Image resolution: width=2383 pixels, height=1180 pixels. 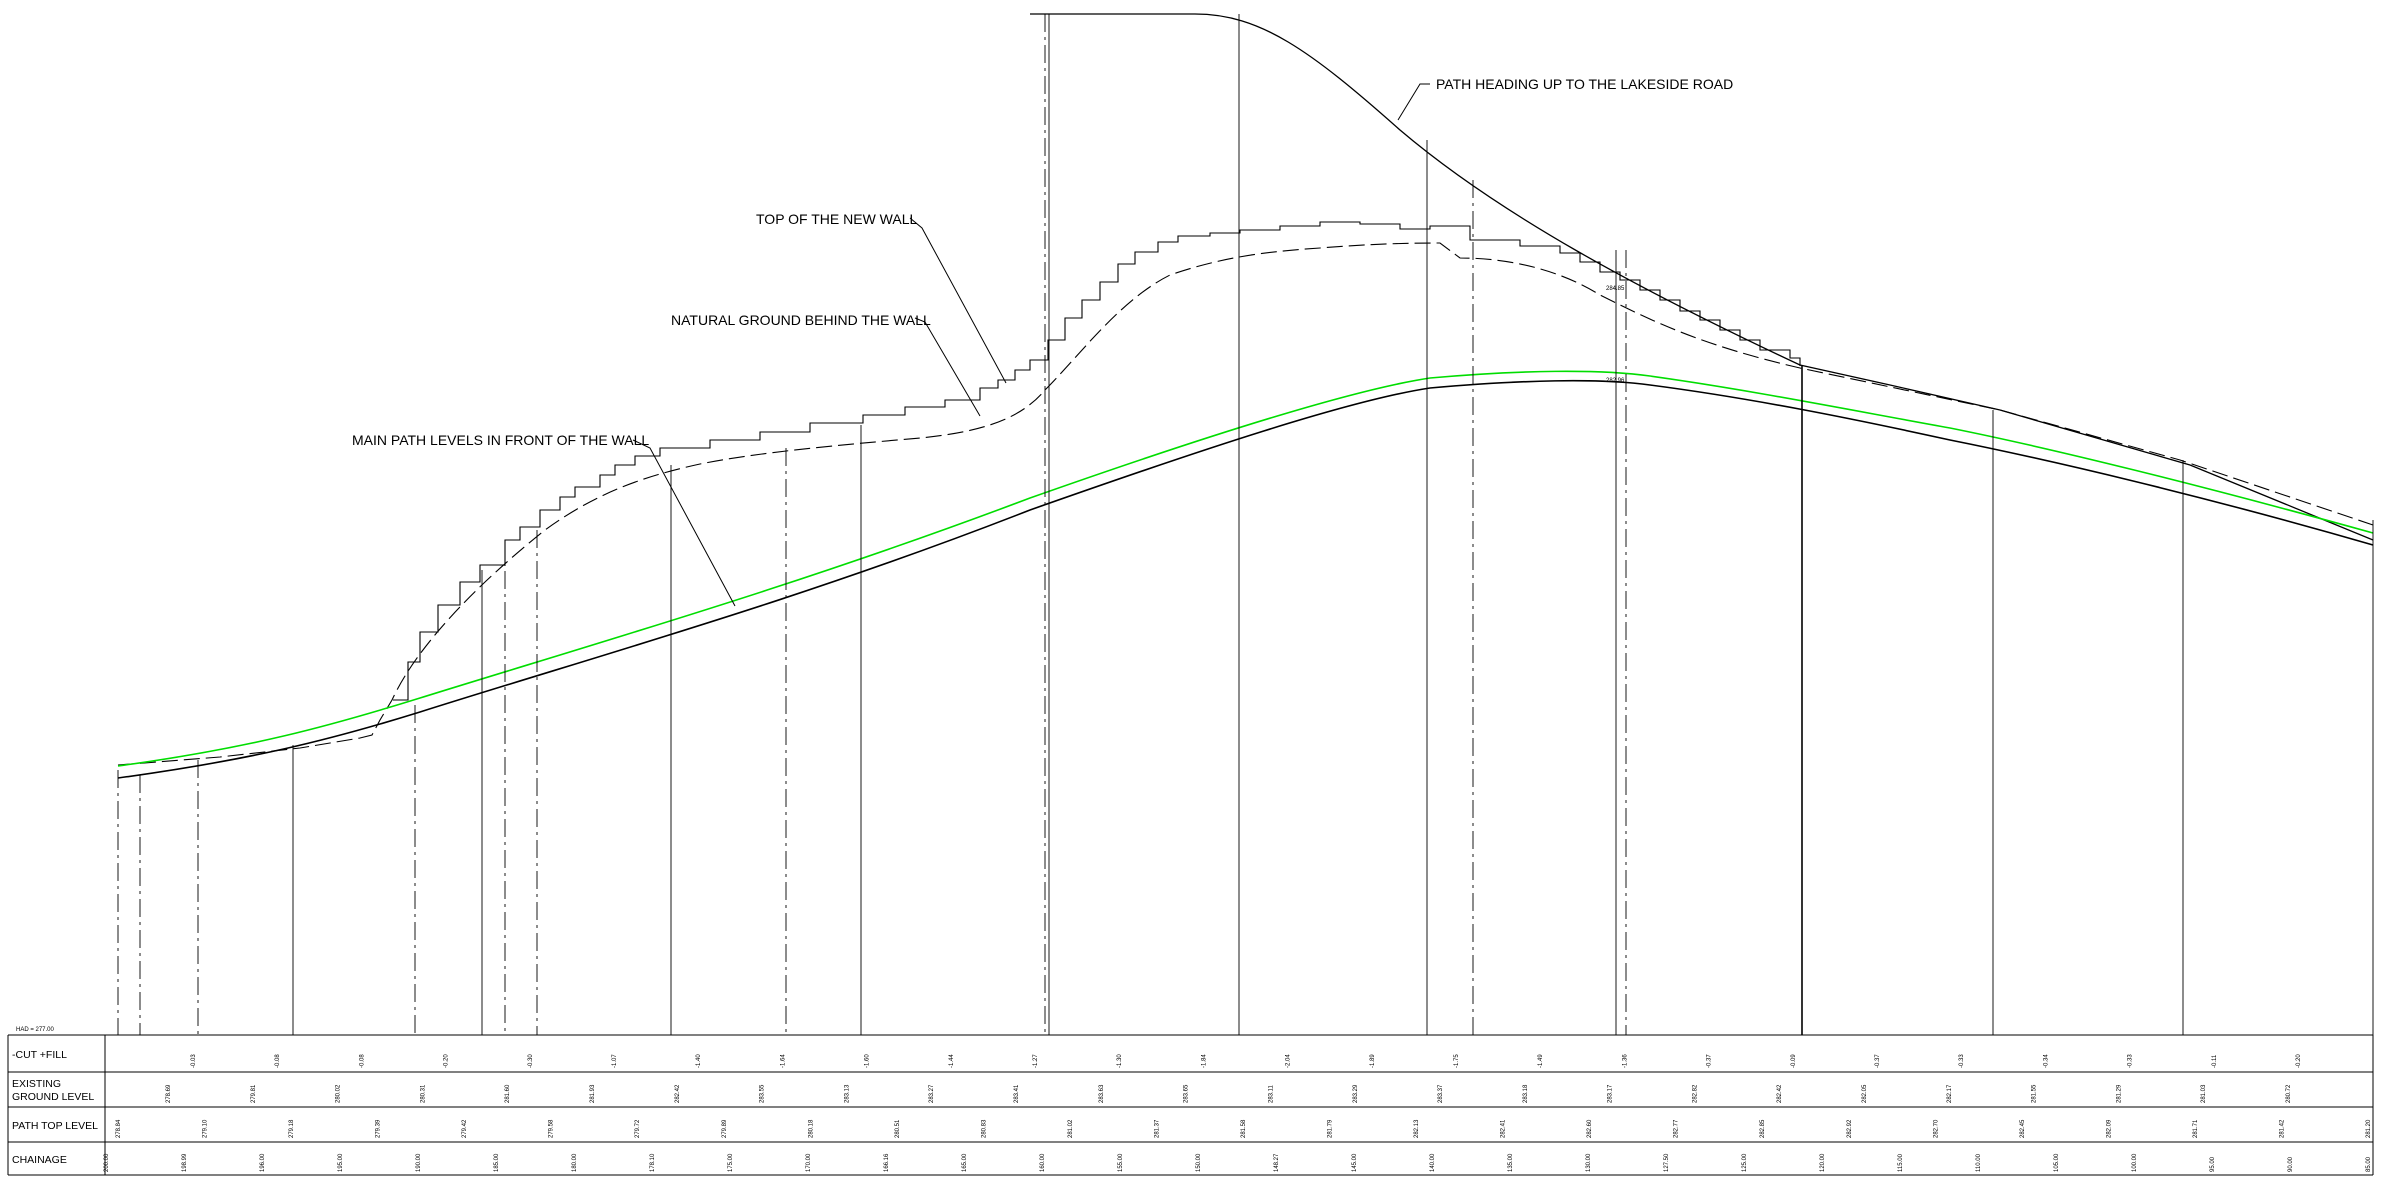 I want to click on annotation-path-heading: PATH HEADING UP TO THE LAKESIDE ROAD, so click(x=1584, y=84).